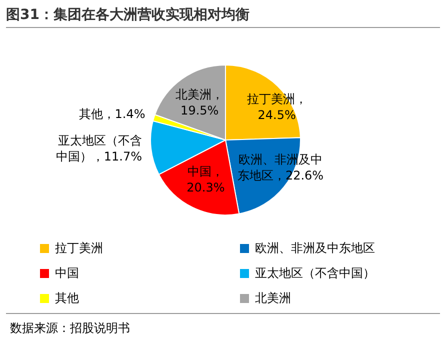 This screenshot has width=446, height=349. Describe the element at coordinates (112, 114) in the screenshot. I see `data-label: 其他，1.4%` at that location.